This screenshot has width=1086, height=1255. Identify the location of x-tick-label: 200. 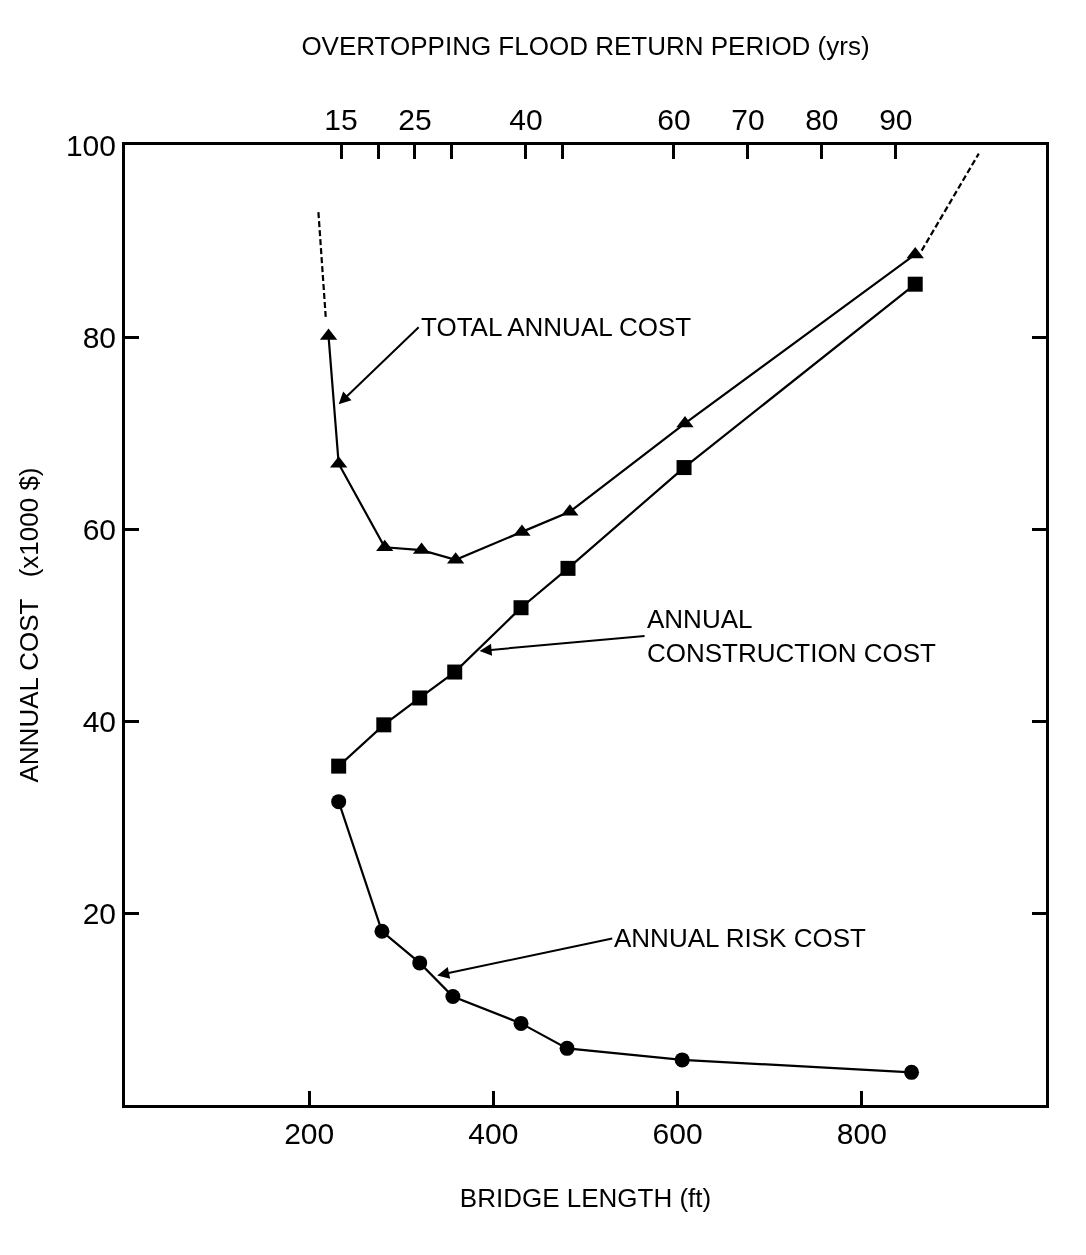
(309, 1133).